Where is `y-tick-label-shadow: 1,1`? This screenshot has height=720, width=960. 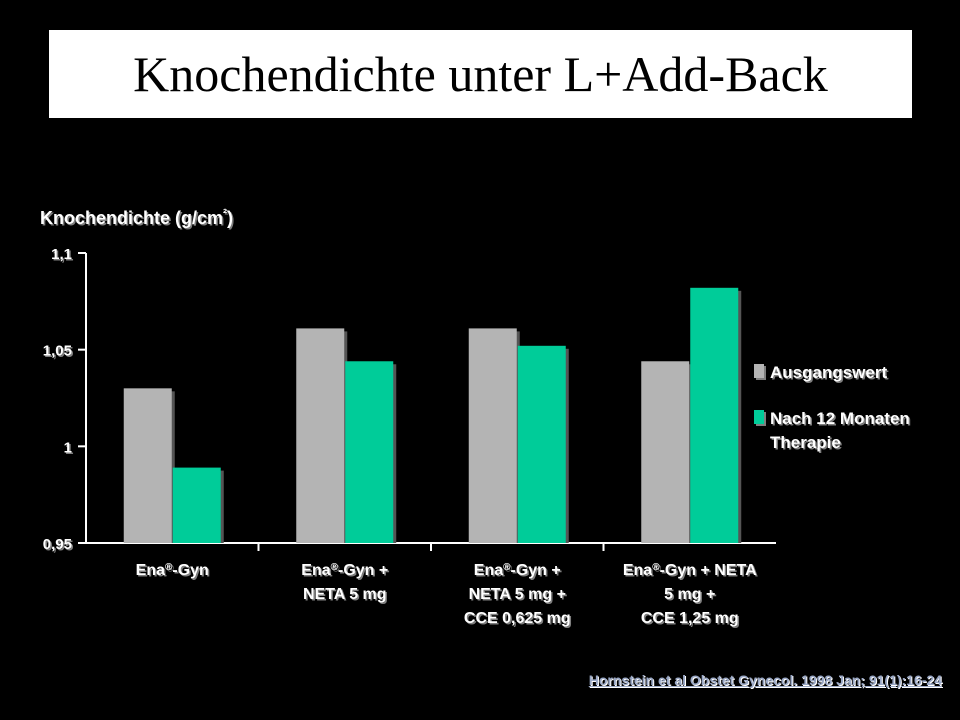
y-tick-label-shadow: 1,1 is located at coordinates (63, 256).